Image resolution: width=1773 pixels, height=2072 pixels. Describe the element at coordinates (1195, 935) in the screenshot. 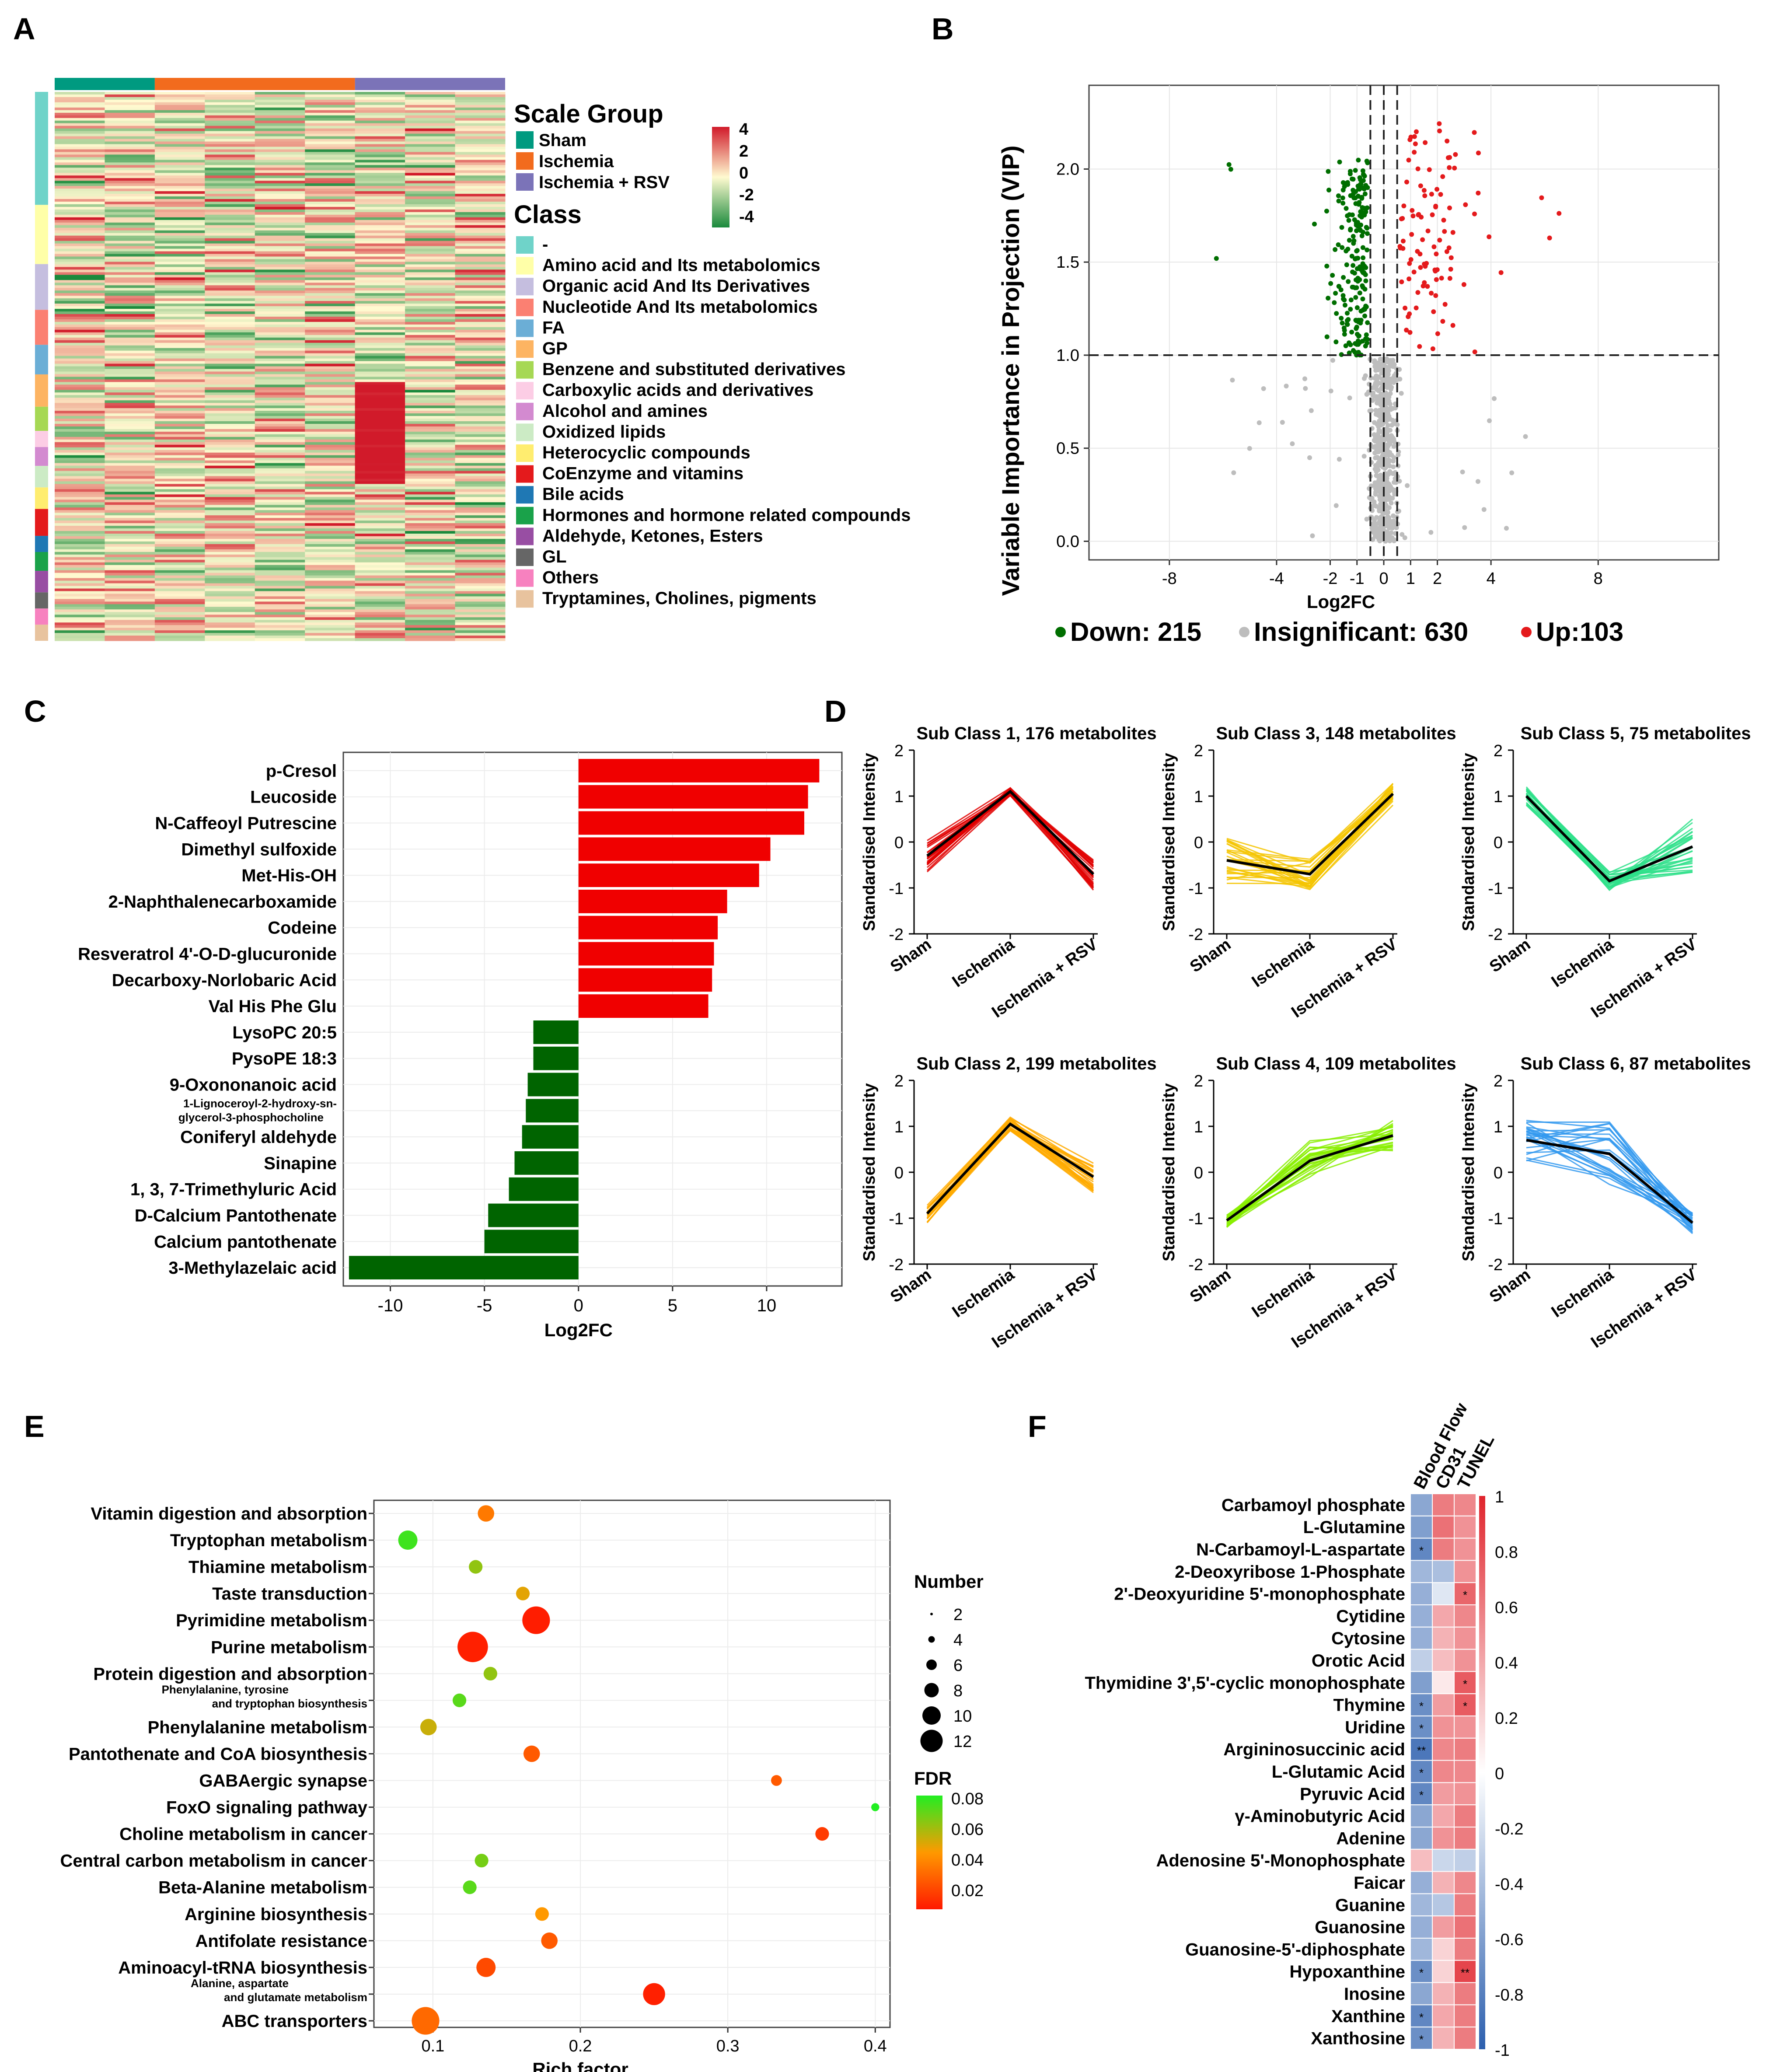

I see `y-tick-label: -2` at that location.